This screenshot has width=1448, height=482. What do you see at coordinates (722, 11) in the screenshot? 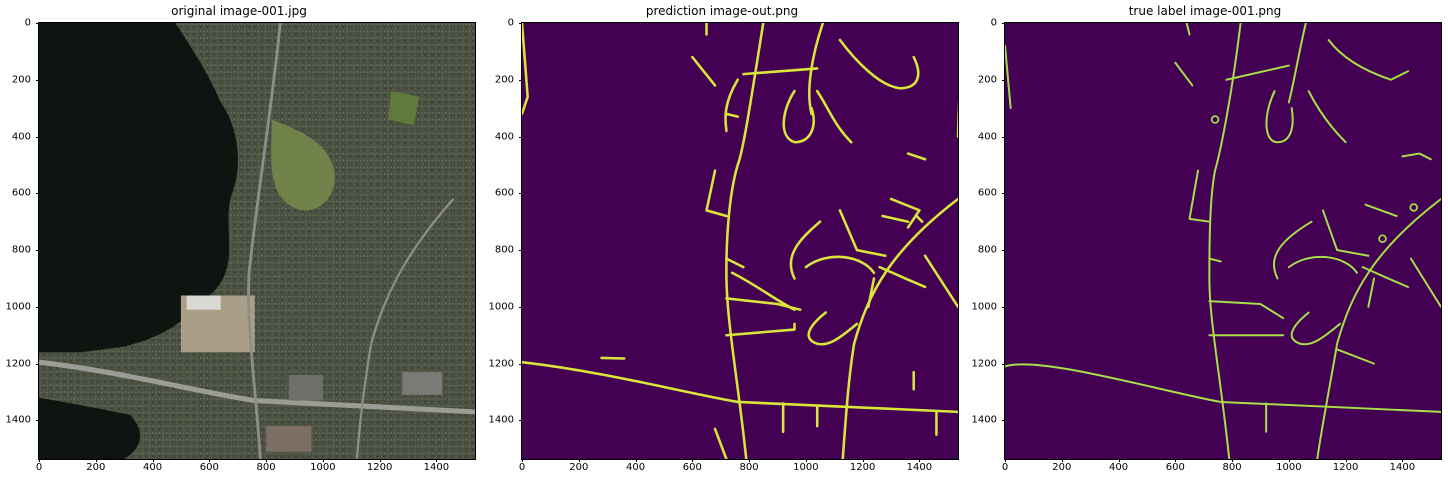
I see `panel-title: prediction image-out.png` at bounding box center [722, 11].